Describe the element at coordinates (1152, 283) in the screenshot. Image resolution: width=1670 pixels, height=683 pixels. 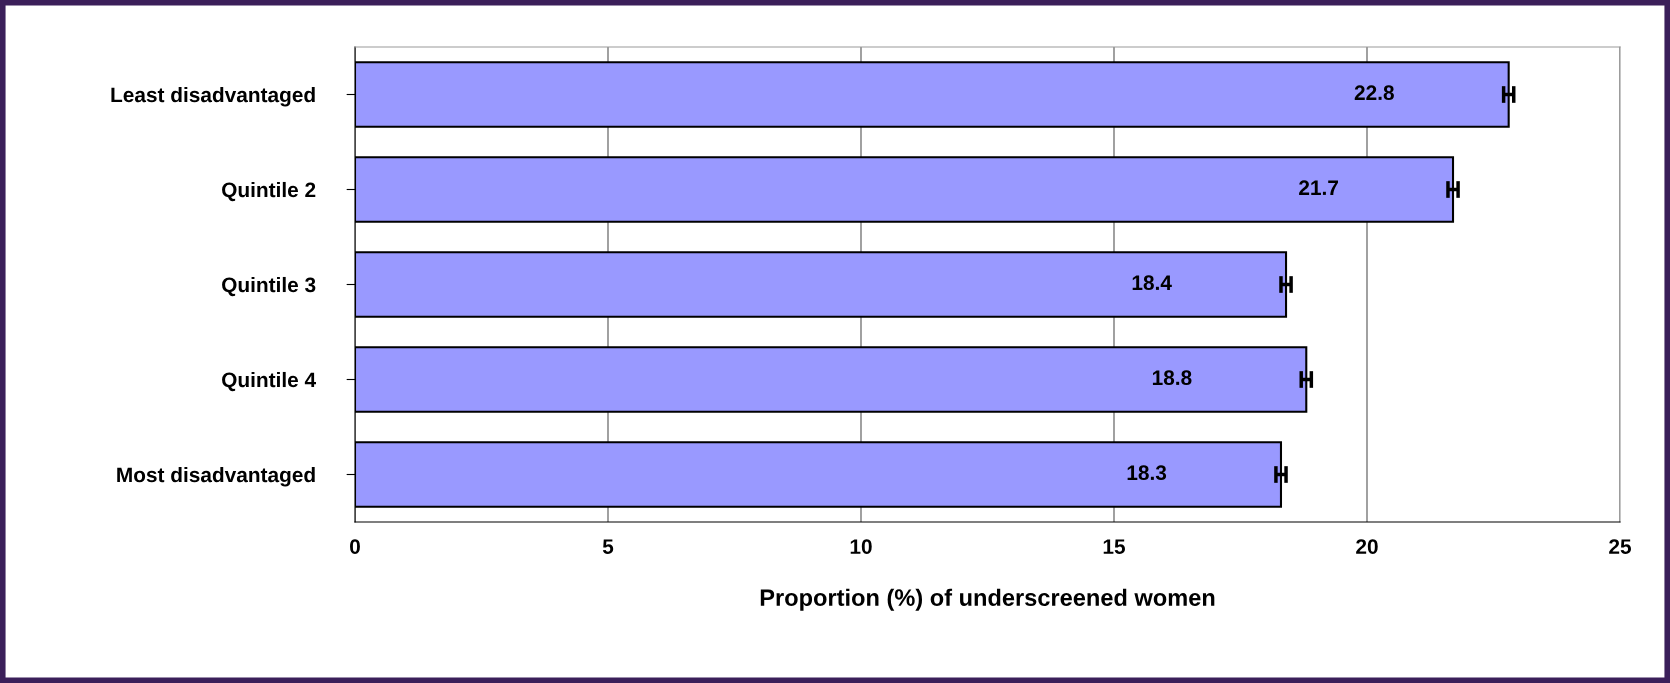
I see `data-label: 18.4` at that location.